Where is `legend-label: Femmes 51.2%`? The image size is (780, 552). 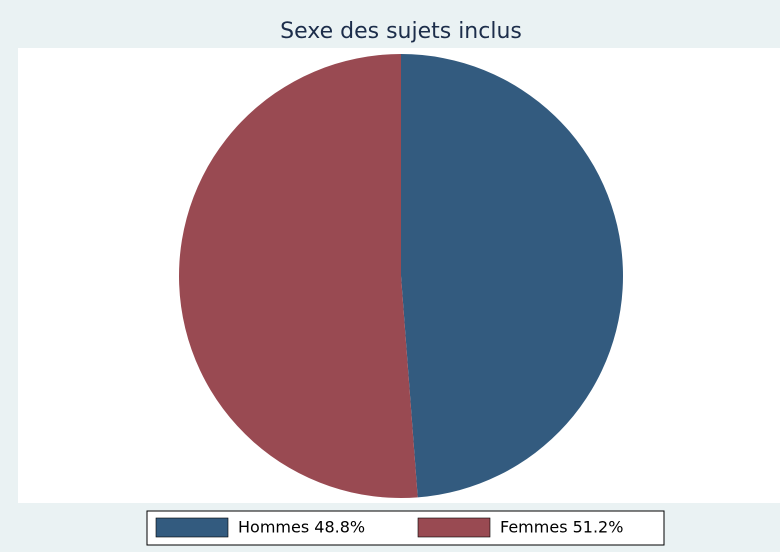 legend-label: Femmes 51.2% is located at coordinates (561, 527).